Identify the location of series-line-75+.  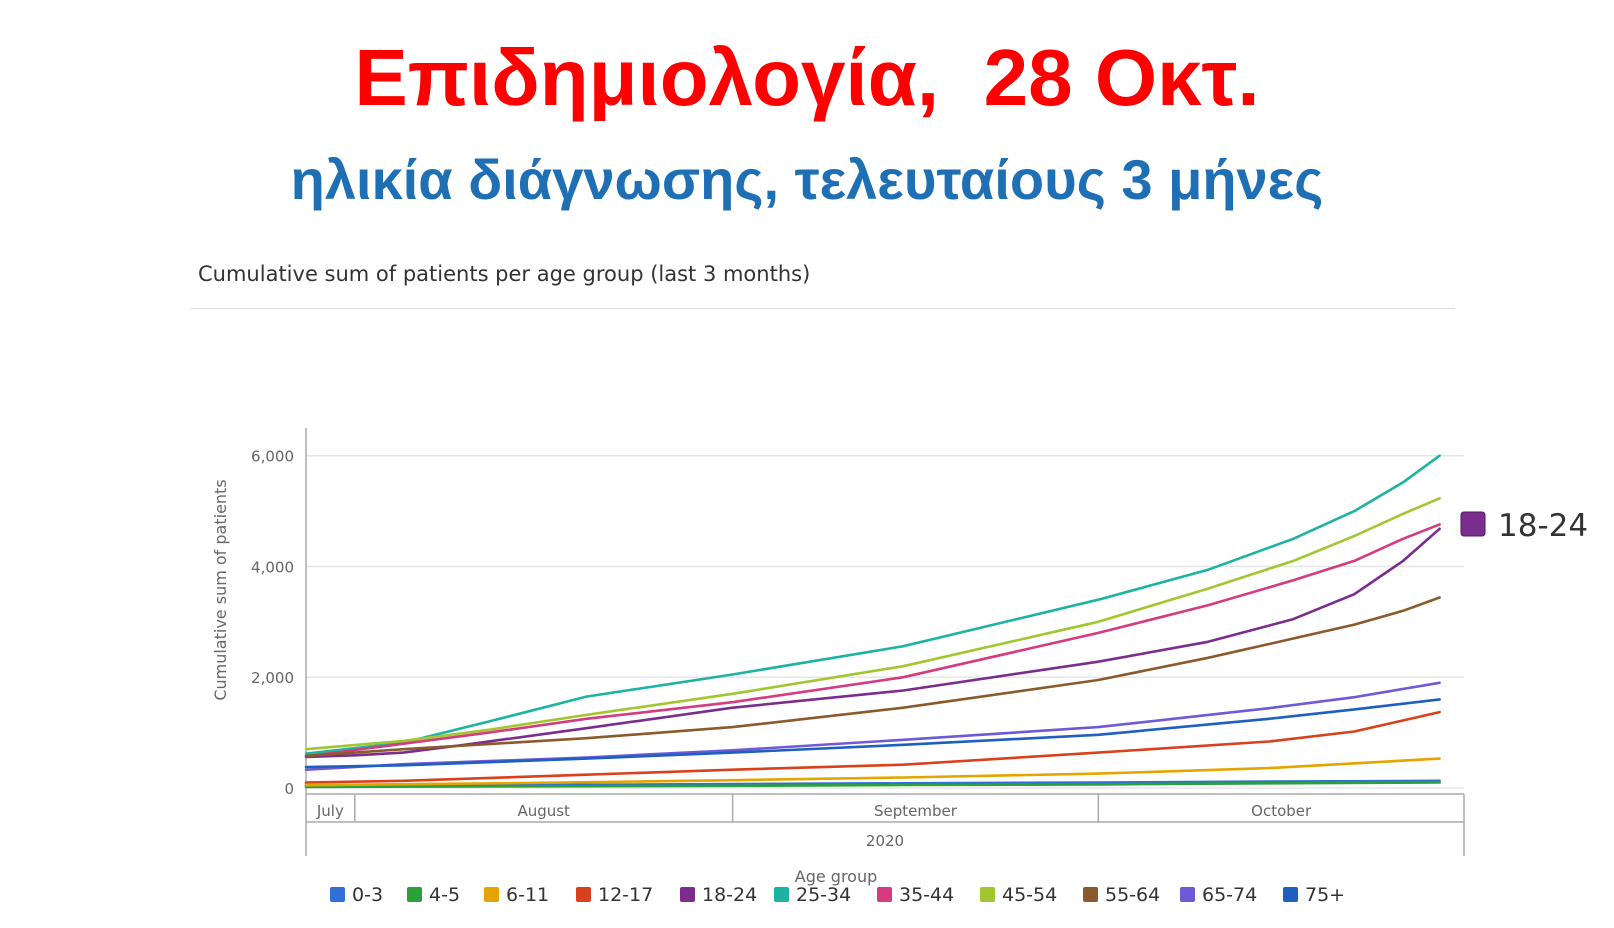
(872, 733).